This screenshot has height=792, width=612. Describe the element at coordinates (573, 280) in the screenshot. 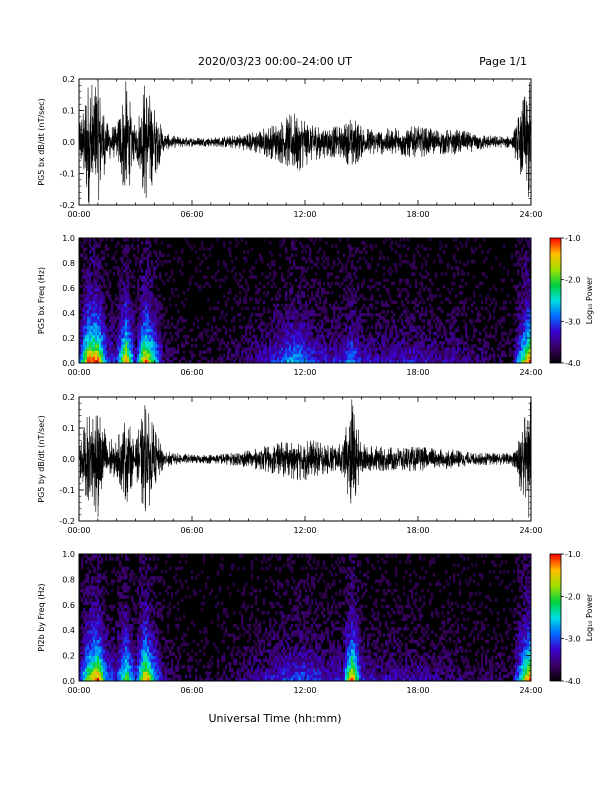

I see `colorbar-tick-label: -2.0` at that location.